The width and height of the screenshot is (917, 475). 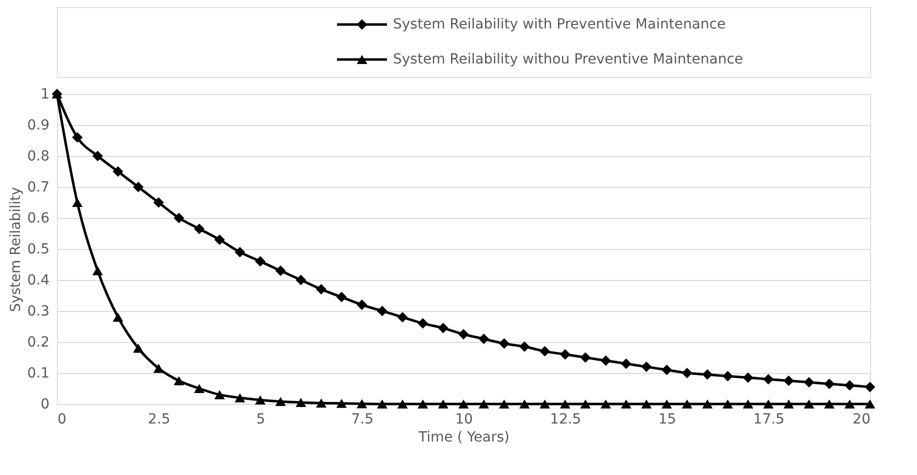 What do you see at coordinates (463, 438) in the screenshot?
I see `x-axis-title: Time ( Years)` at bounding box center [463, 438].